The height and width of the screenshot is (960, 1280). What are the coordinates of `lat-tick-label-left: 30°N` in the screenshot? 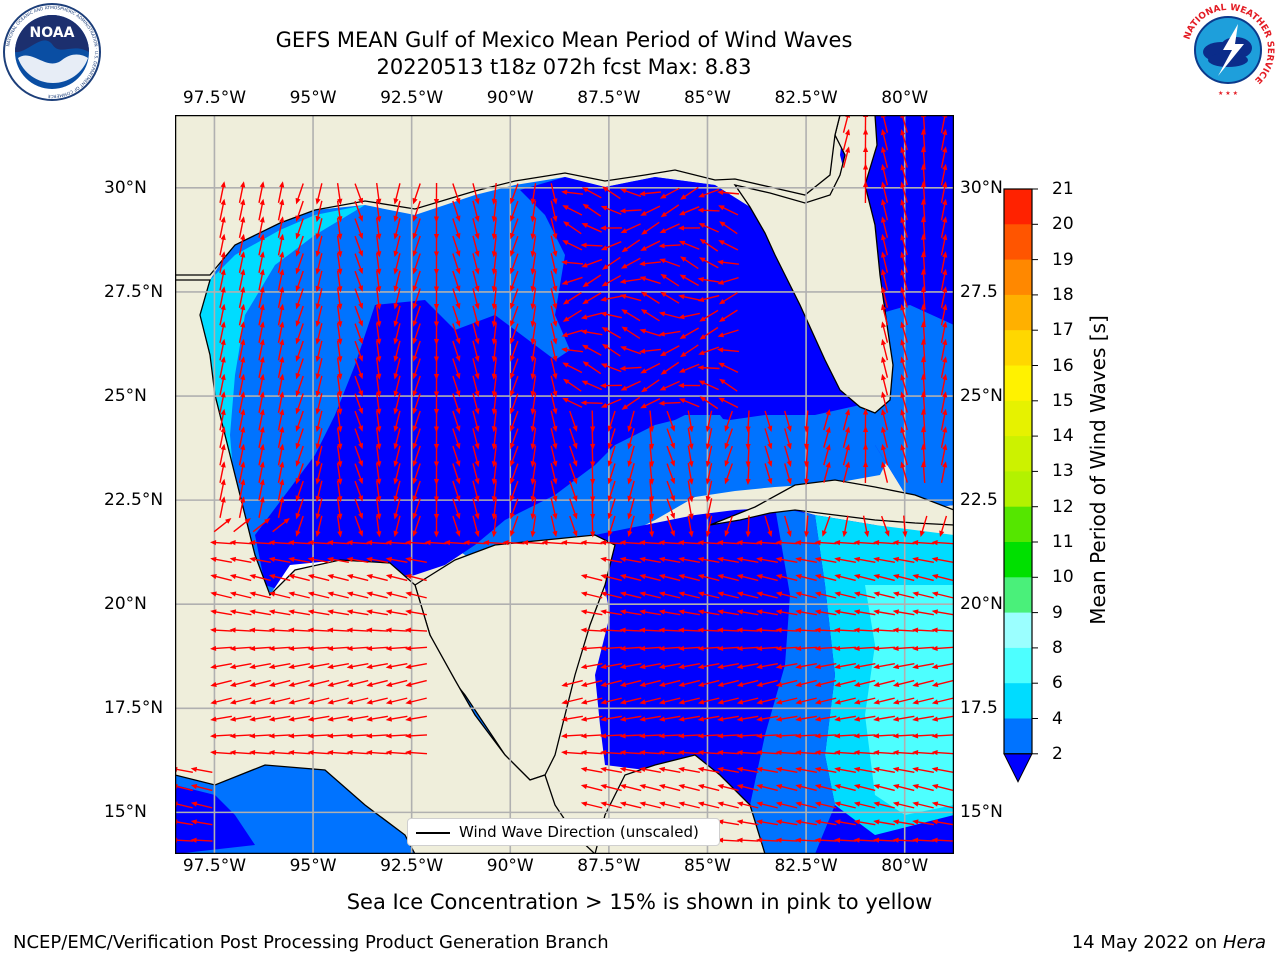 It's located at (125, 187).